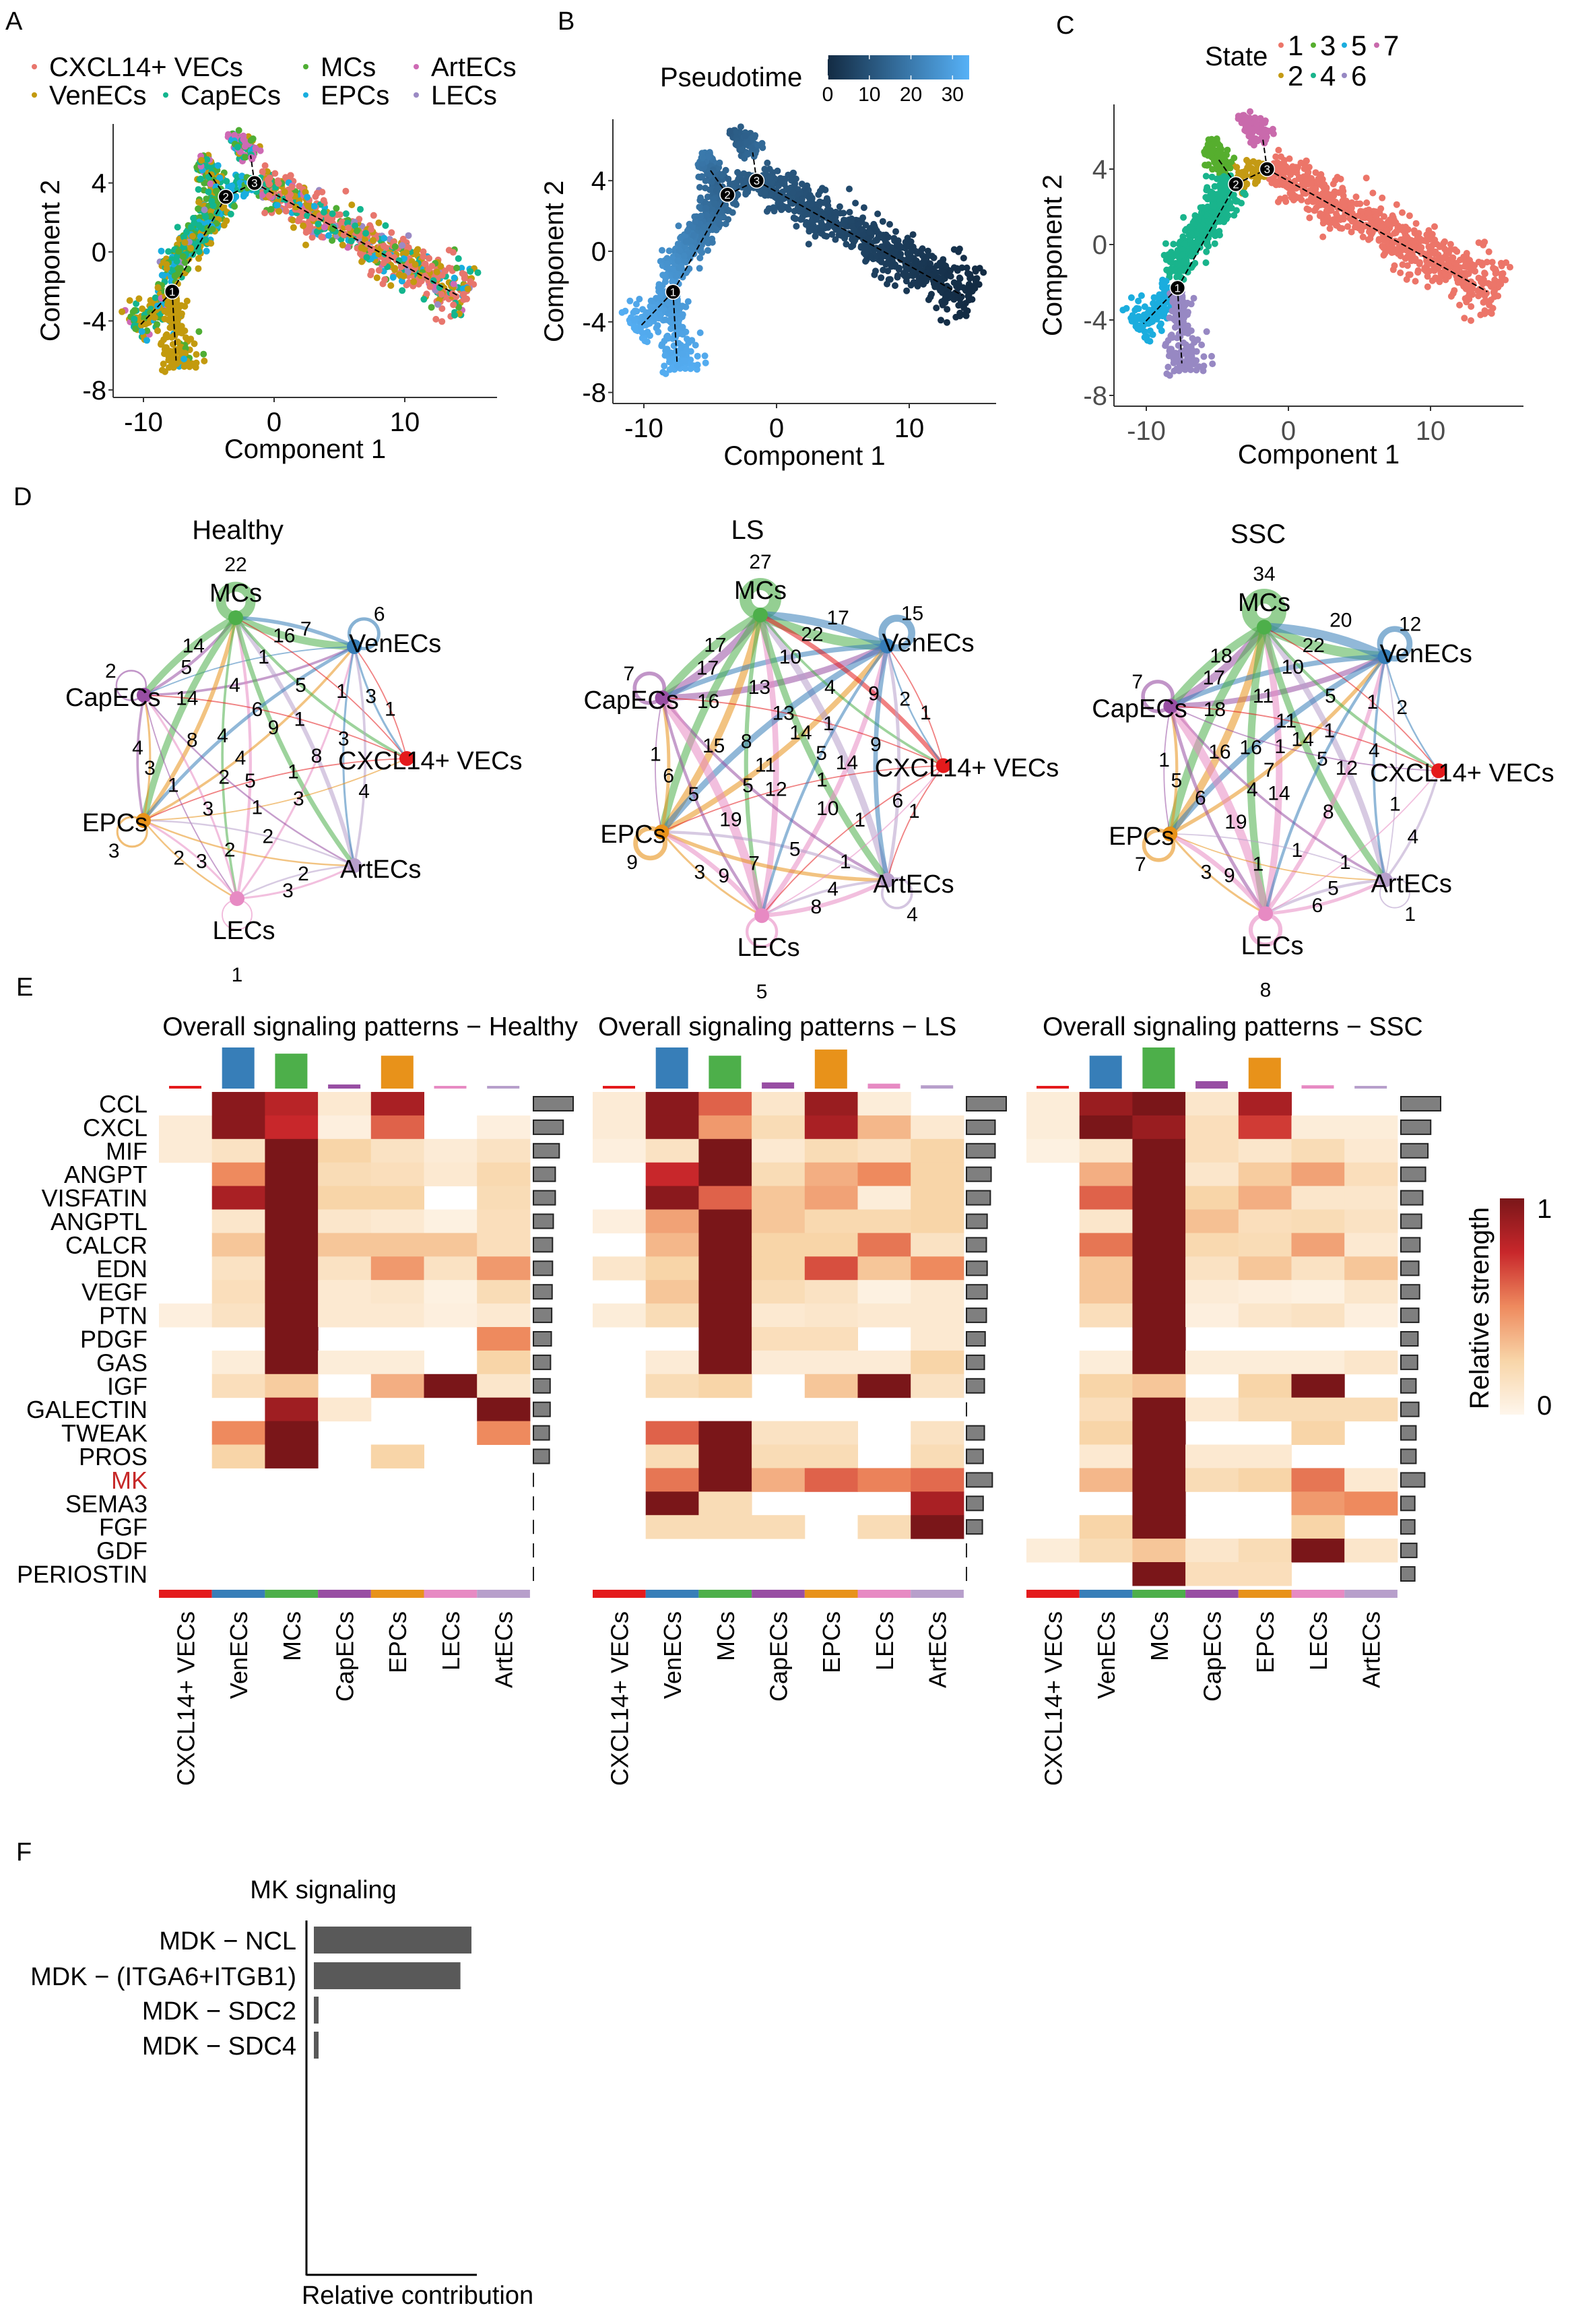  What do you see at coordinates (238, 530) in the screenshot?
I see `network-title: Healthy` at bounding box center [238, 530].